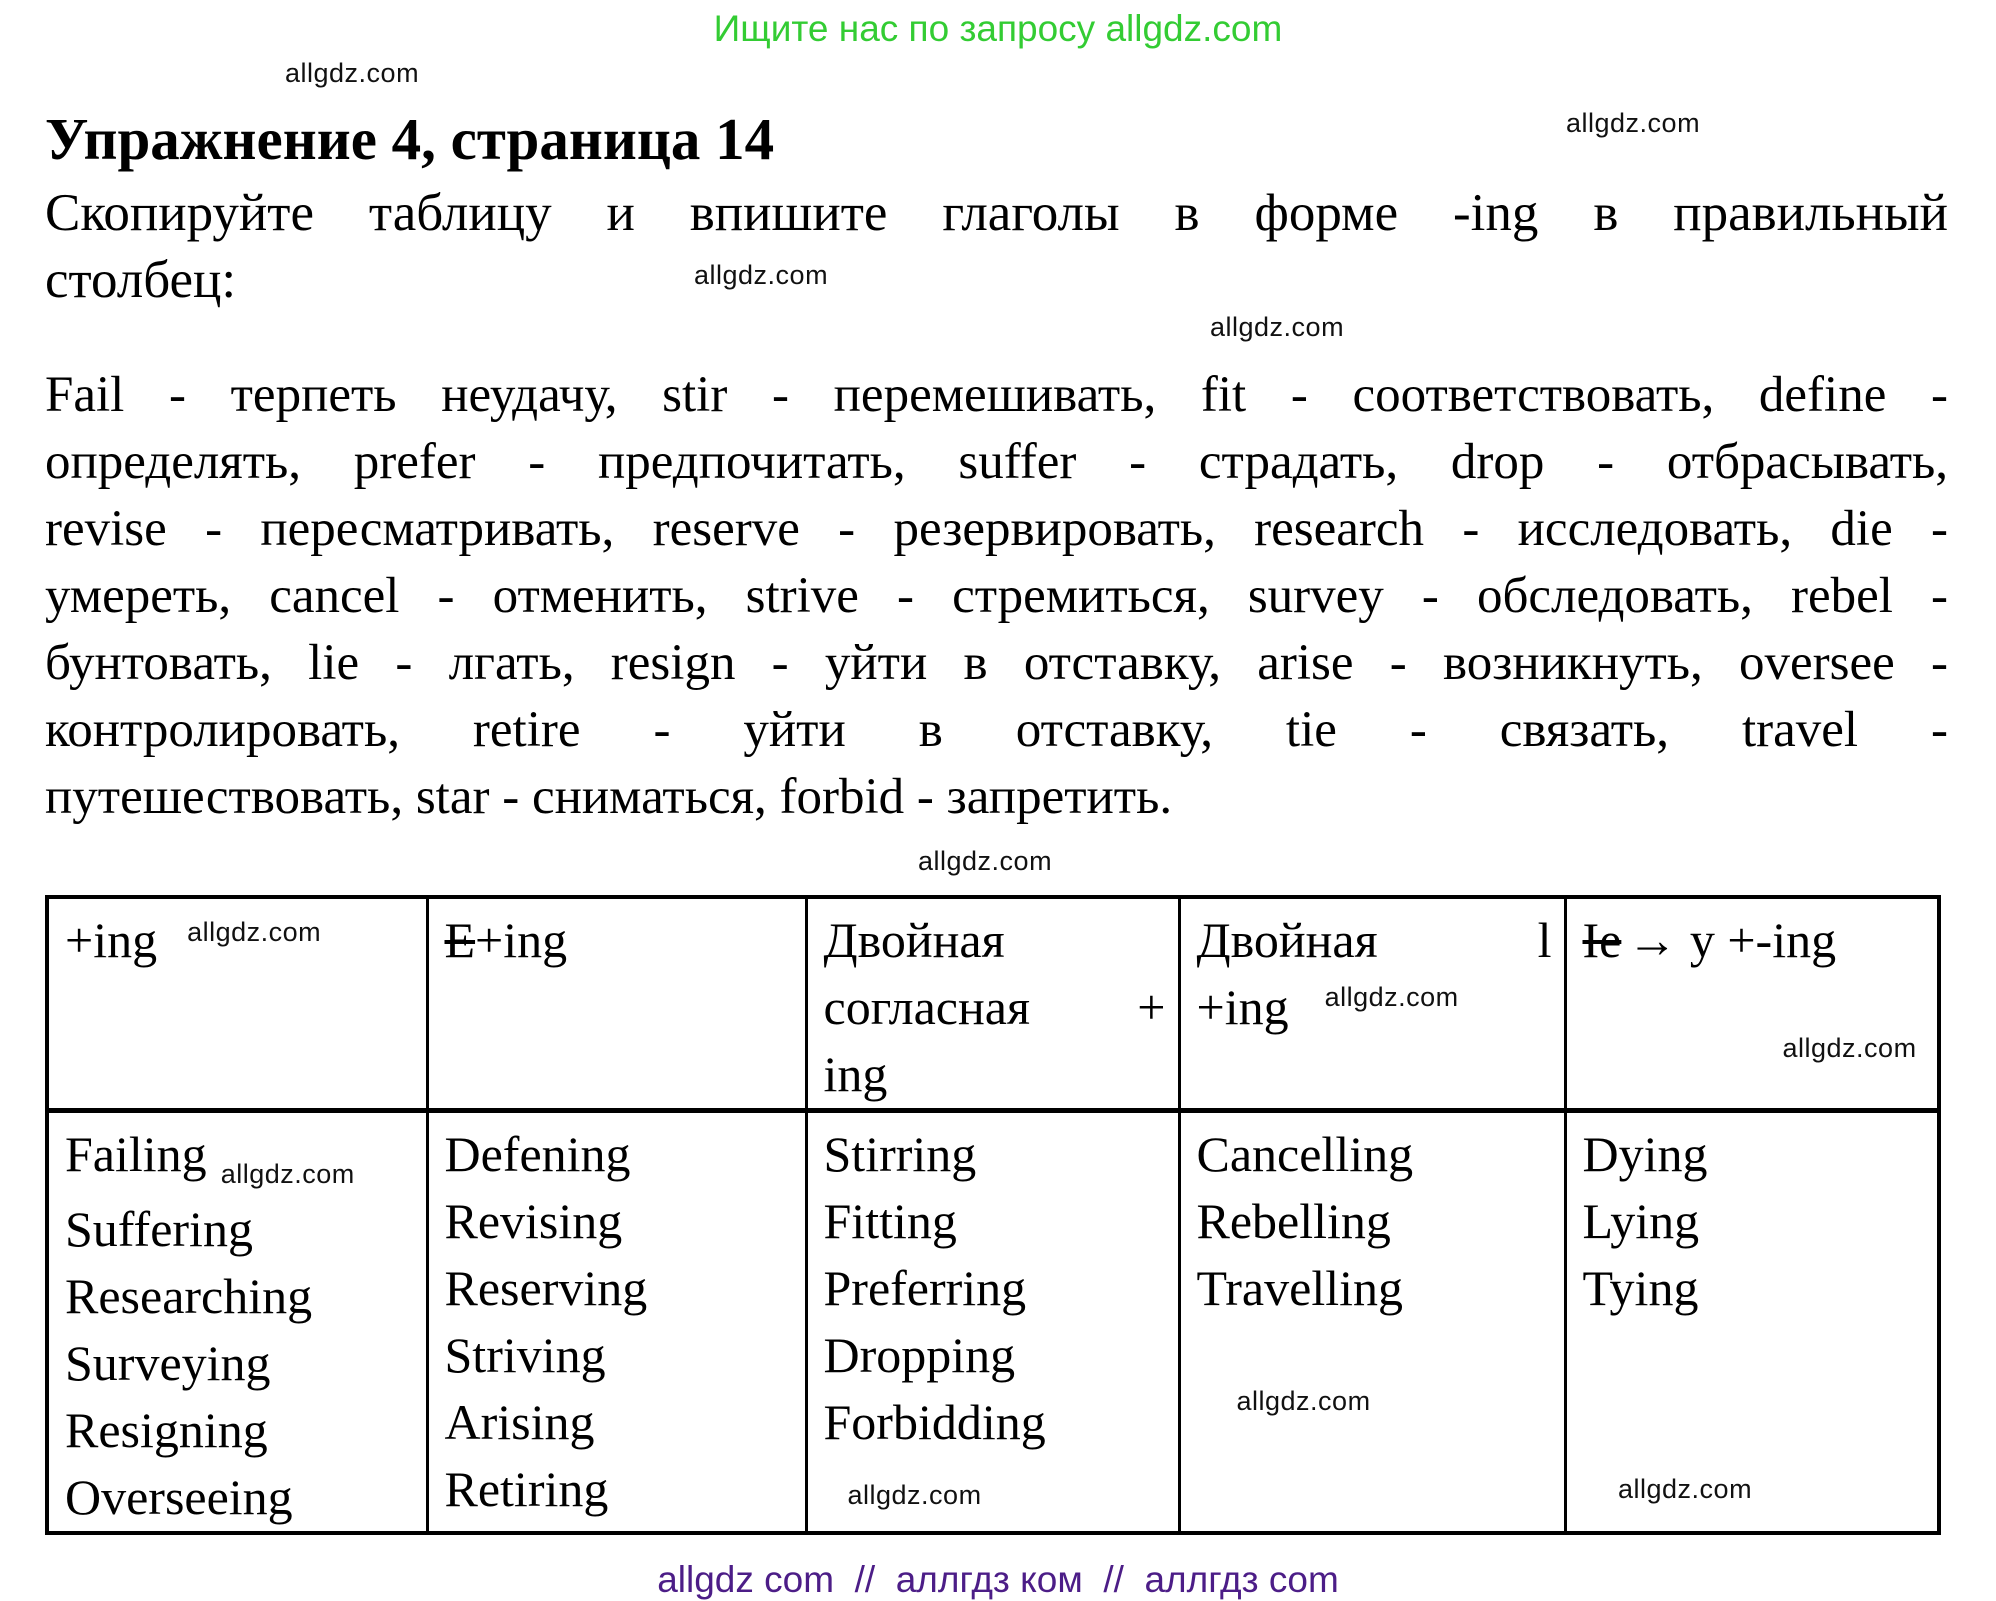  Describe the element at coordinates (166, 1430) in the screenshot. I see `verb-entry: Resigning` at that location.